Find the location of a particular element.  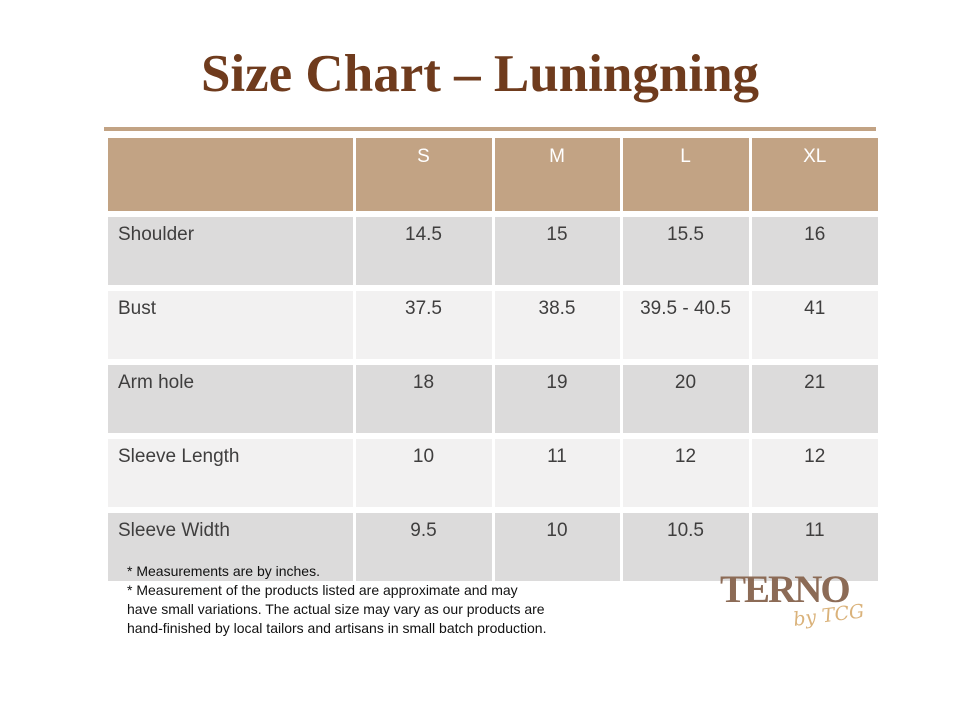

size-header-s: S is located at coordinates (422, 176).